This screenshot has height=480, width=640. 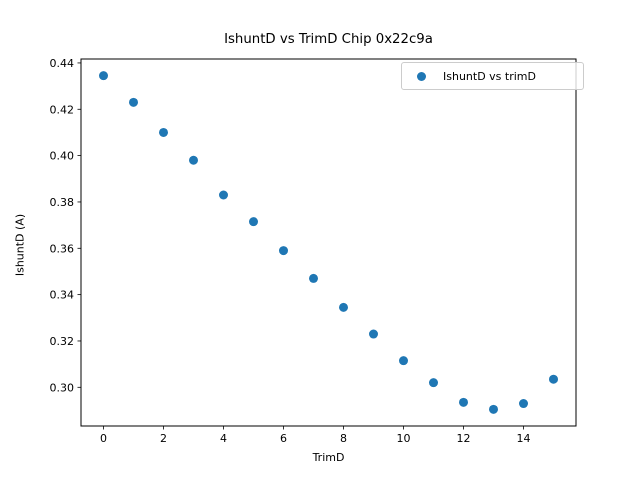 I want to click on x-axis-label: TrimD, so click(x=328, y=457).